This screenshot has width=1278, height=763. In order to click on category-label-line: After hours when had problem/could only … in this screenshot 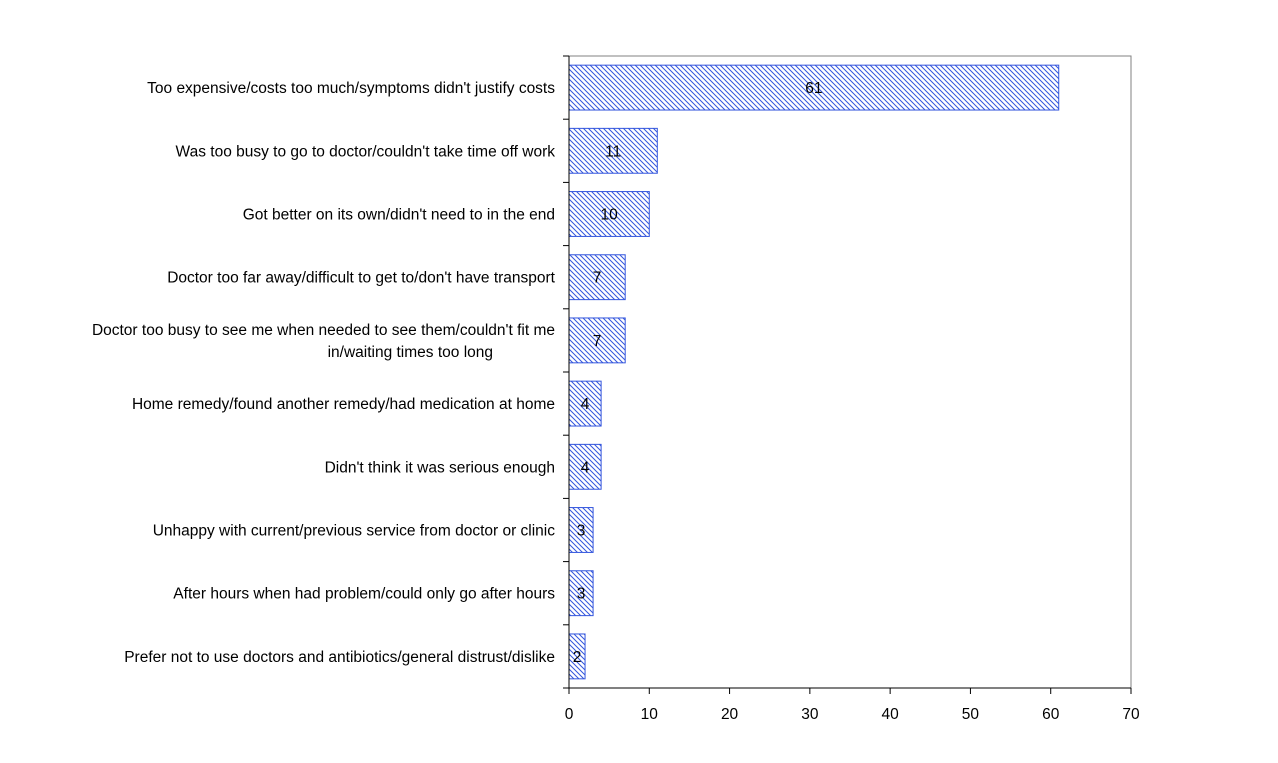, I will do `click(364, 594)`.